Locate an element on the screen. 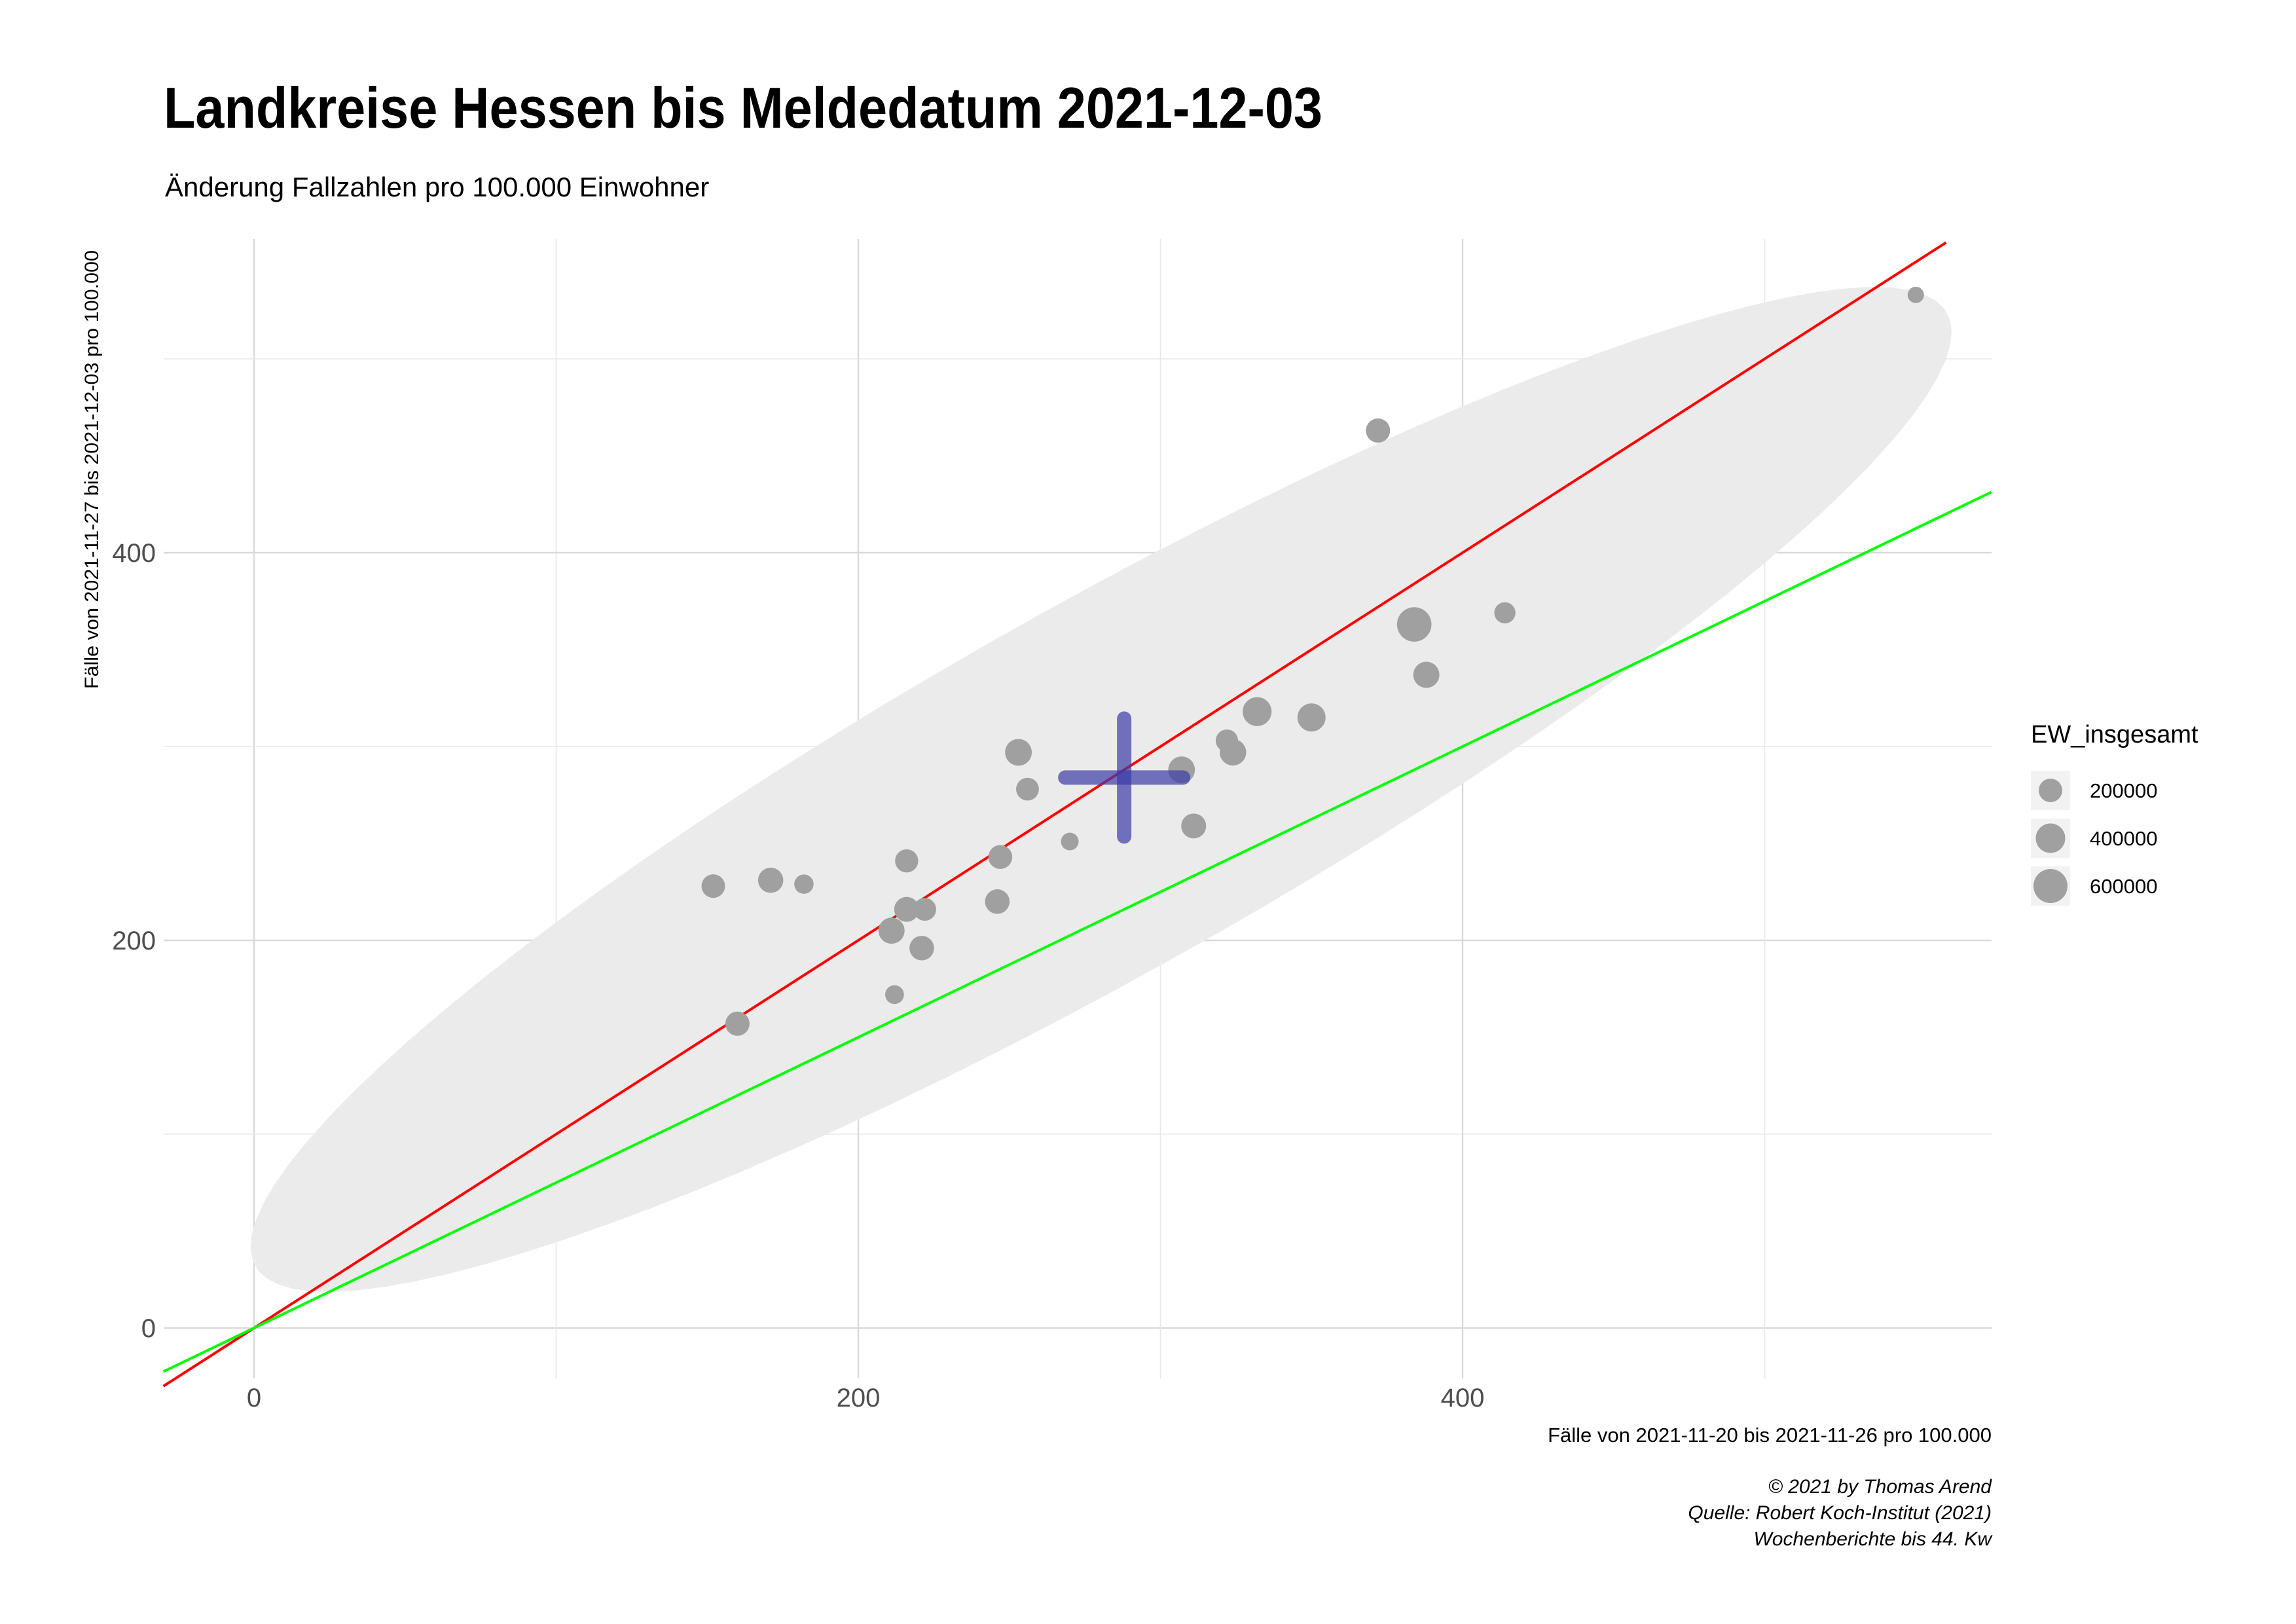  y-tick-label: 0 is located at coordinates (148, 1328).